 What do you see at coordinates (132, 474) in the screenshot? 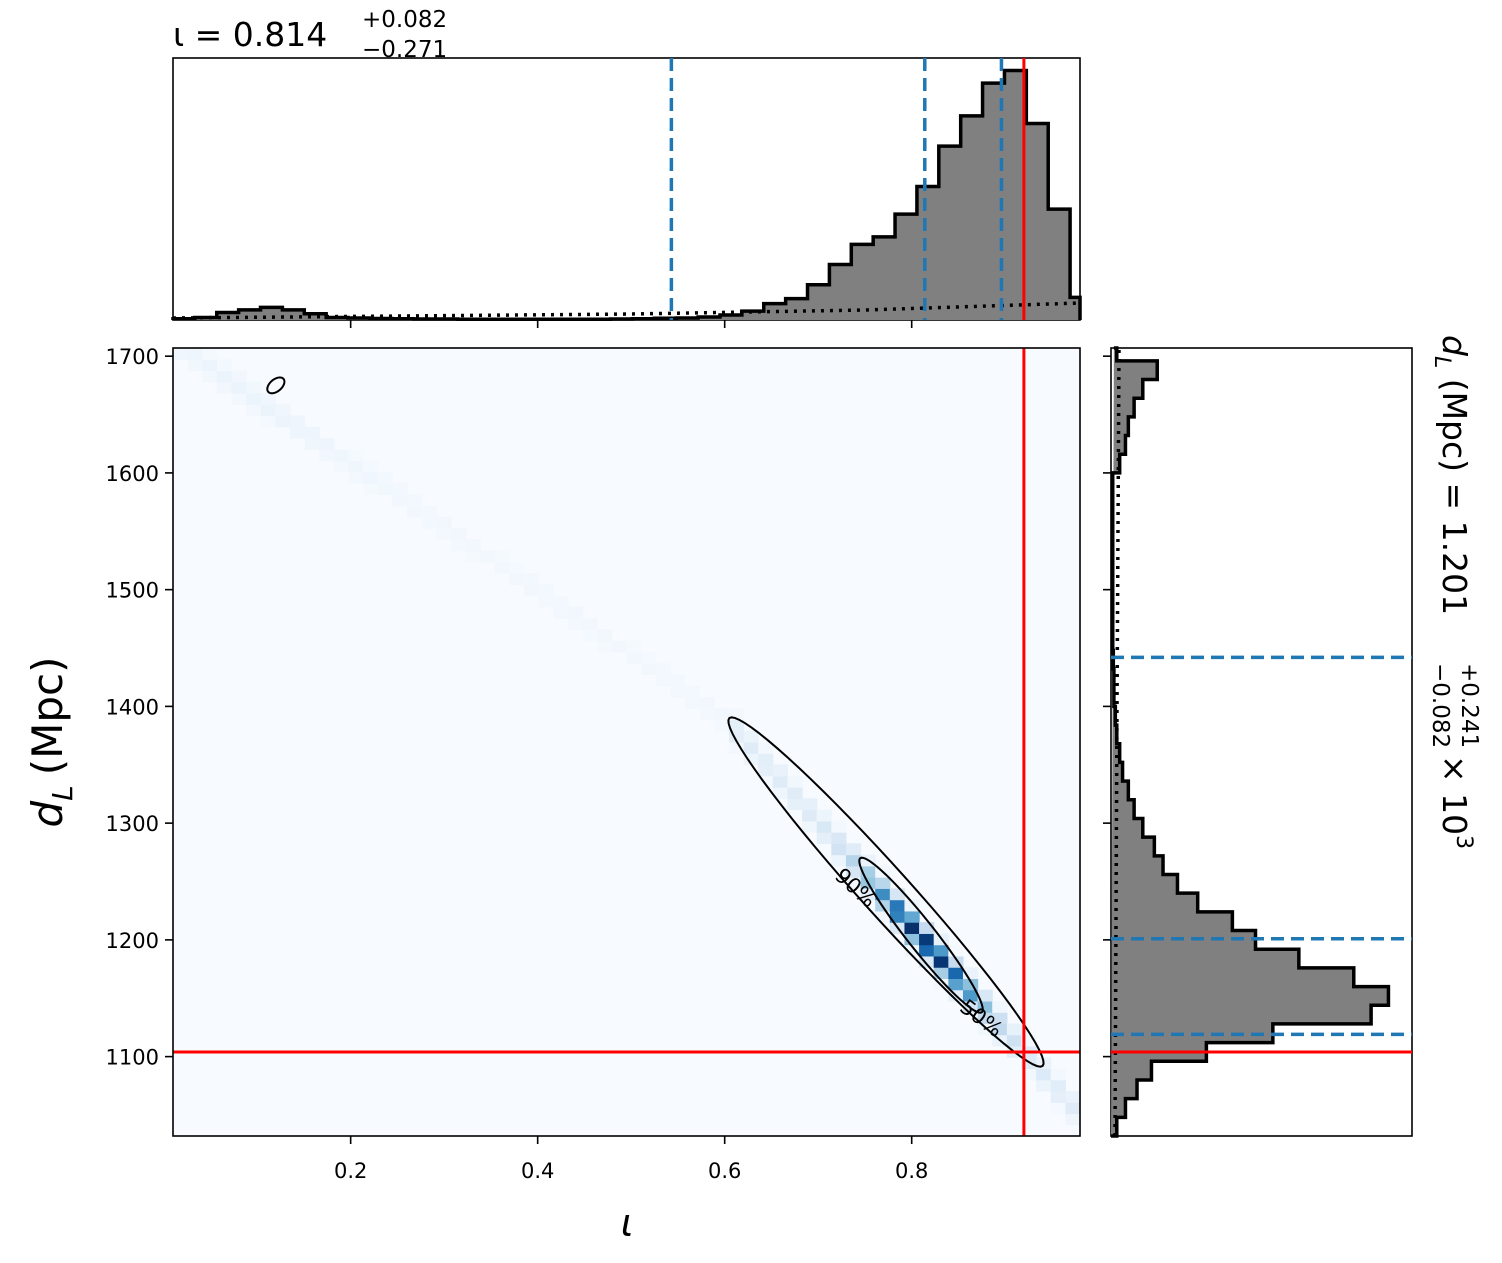
I see `y-tick-label: 1600` at bounding box center [132, 474].